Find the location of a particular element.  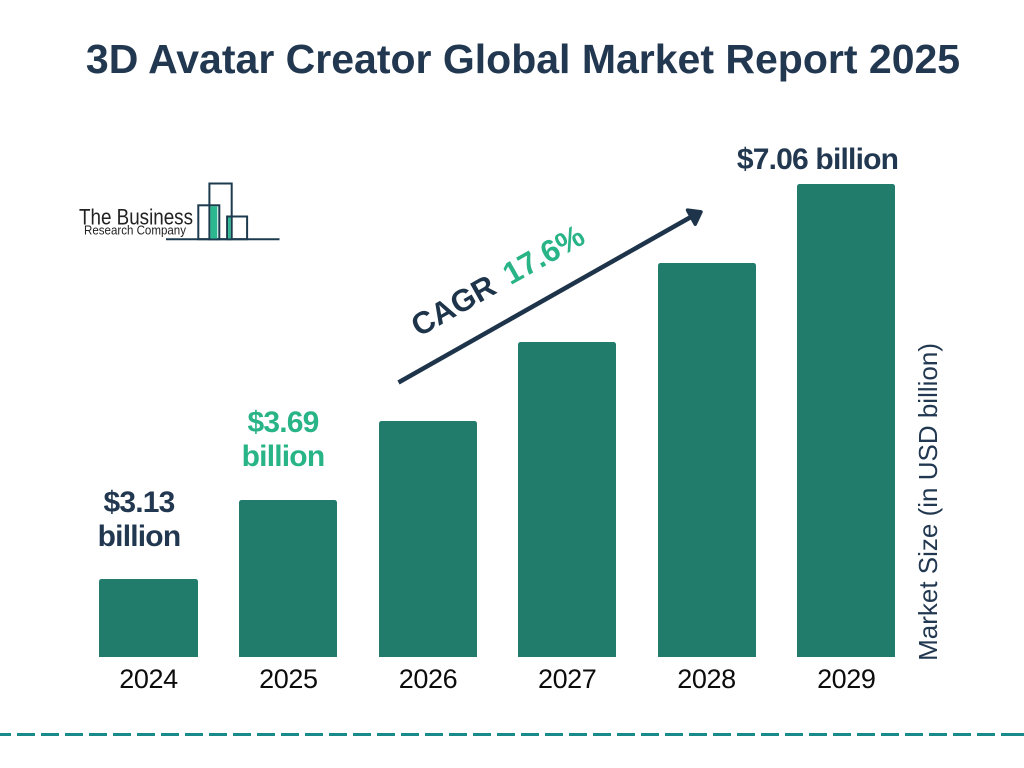

svg-text: The Business is located at coordinates (136, 216).